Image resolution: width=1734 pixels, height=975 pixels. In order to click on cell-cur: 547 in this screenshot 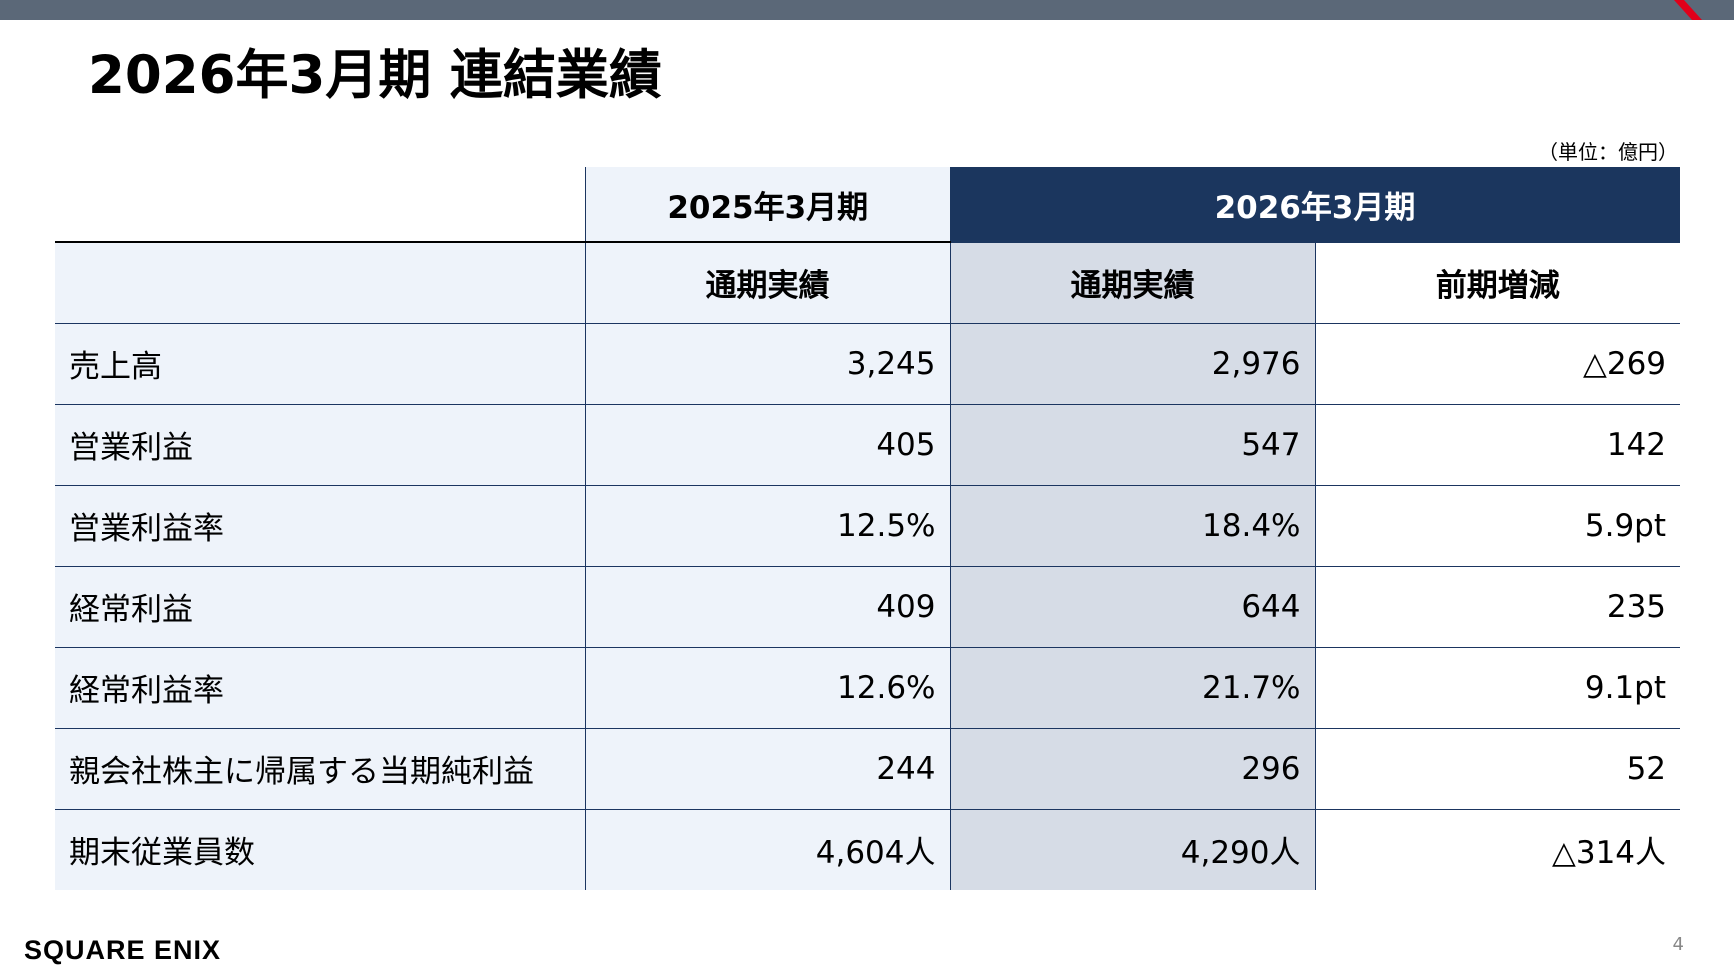, I will do `click(1132, 445)`.